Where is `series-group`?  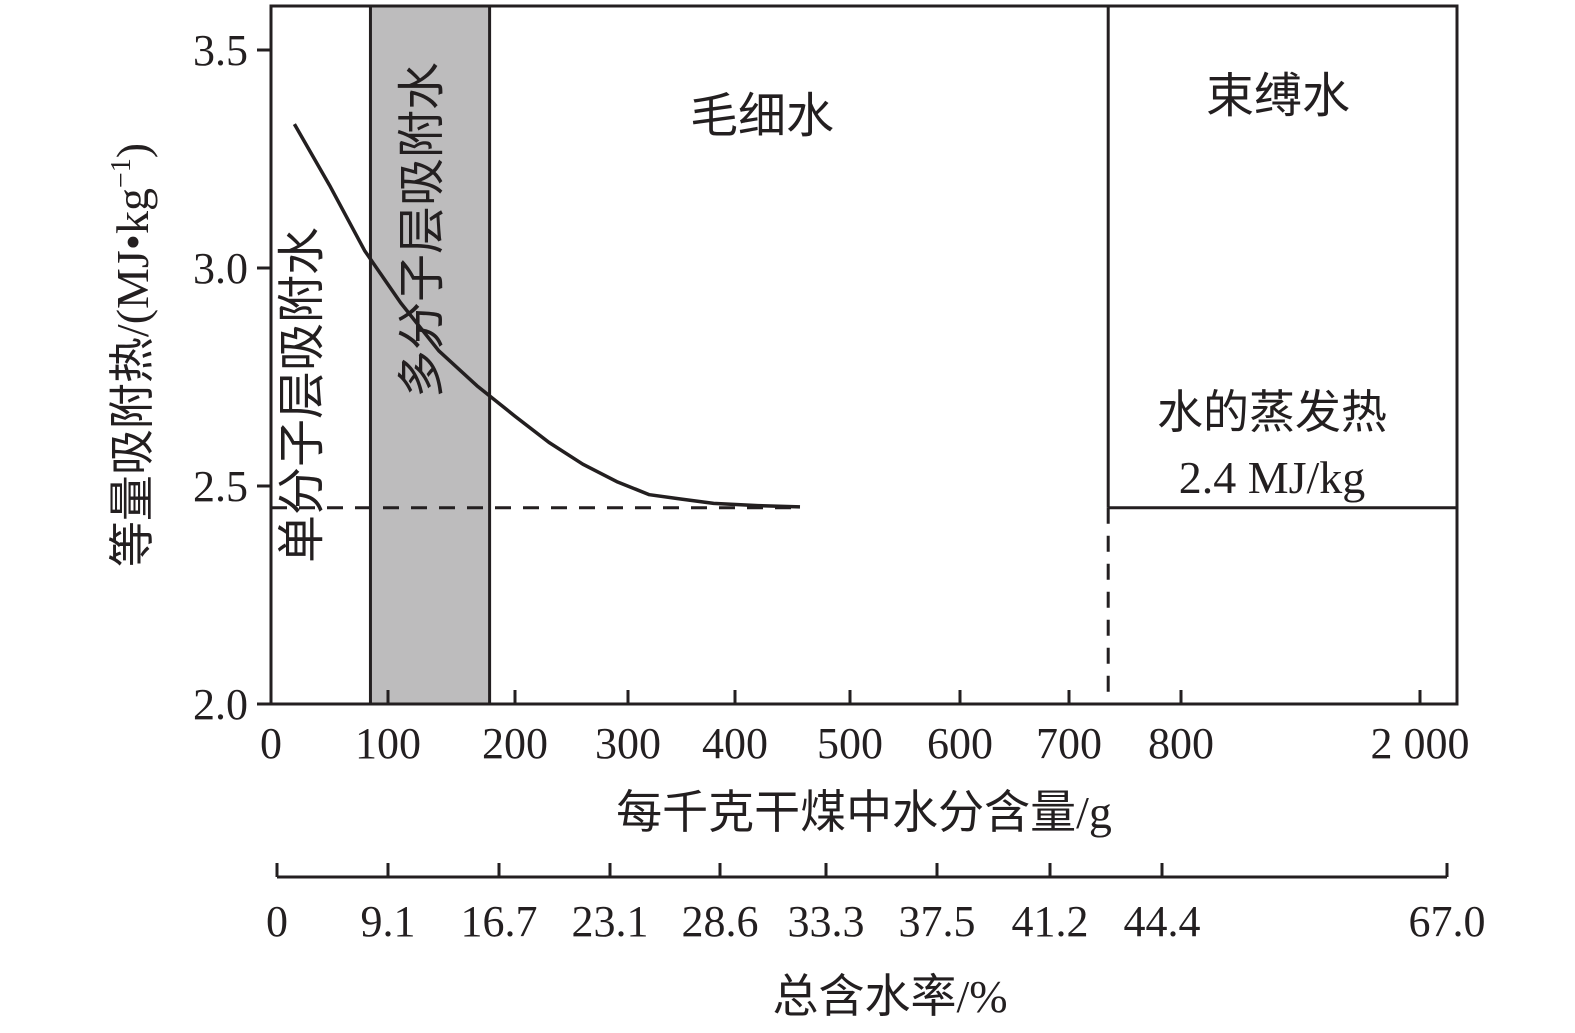 series-group is located at coordinates (546, 316).